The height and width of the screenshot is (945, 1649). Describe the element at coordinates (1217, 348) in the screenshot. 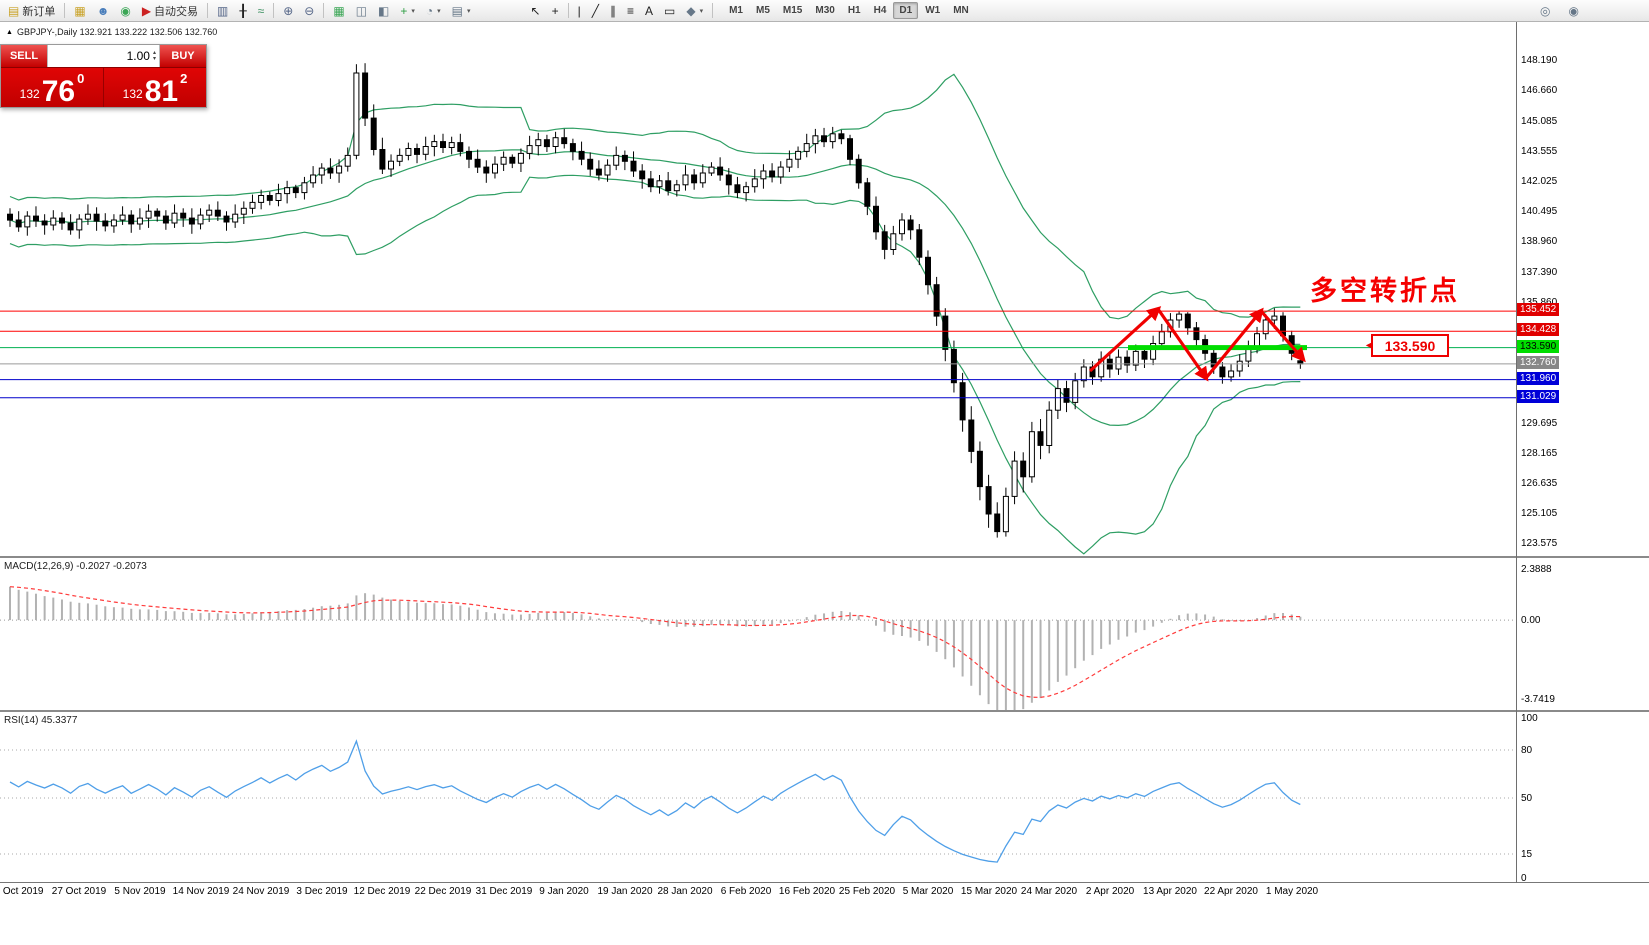

I see `green-support-band` at that location.